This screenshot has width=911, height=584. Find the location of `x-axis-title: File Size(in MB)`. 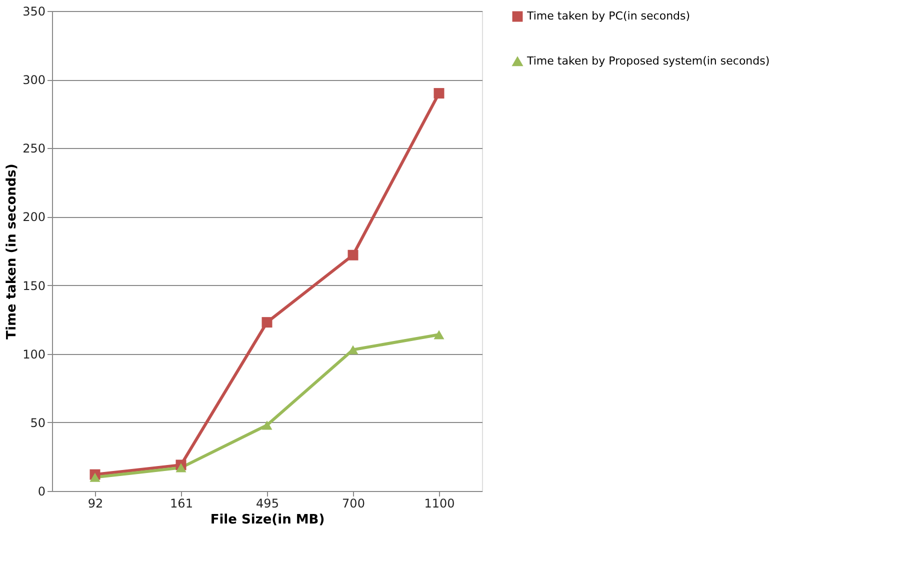

x-axis-title: File Size(in MB) is located at coordinates (267, 520).